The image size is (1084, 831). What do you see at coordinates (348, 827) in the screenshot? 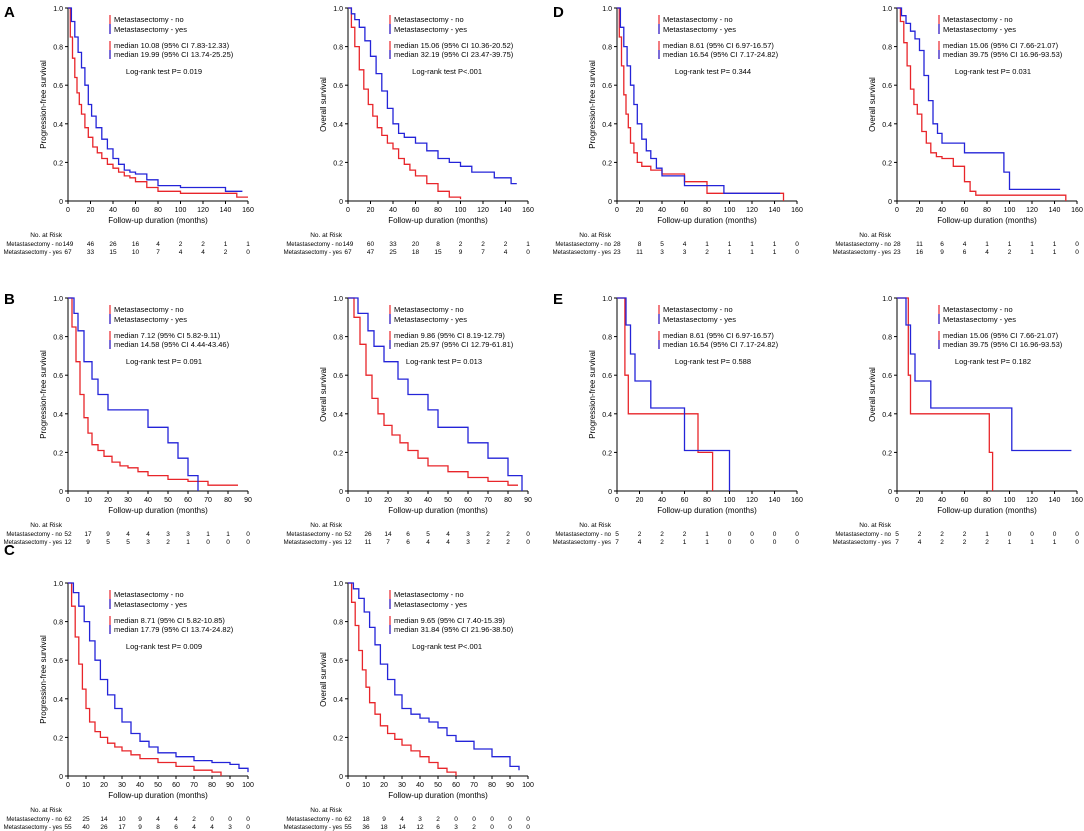
I see `risk-count-yes: 55` at bounding box center [348, 827].